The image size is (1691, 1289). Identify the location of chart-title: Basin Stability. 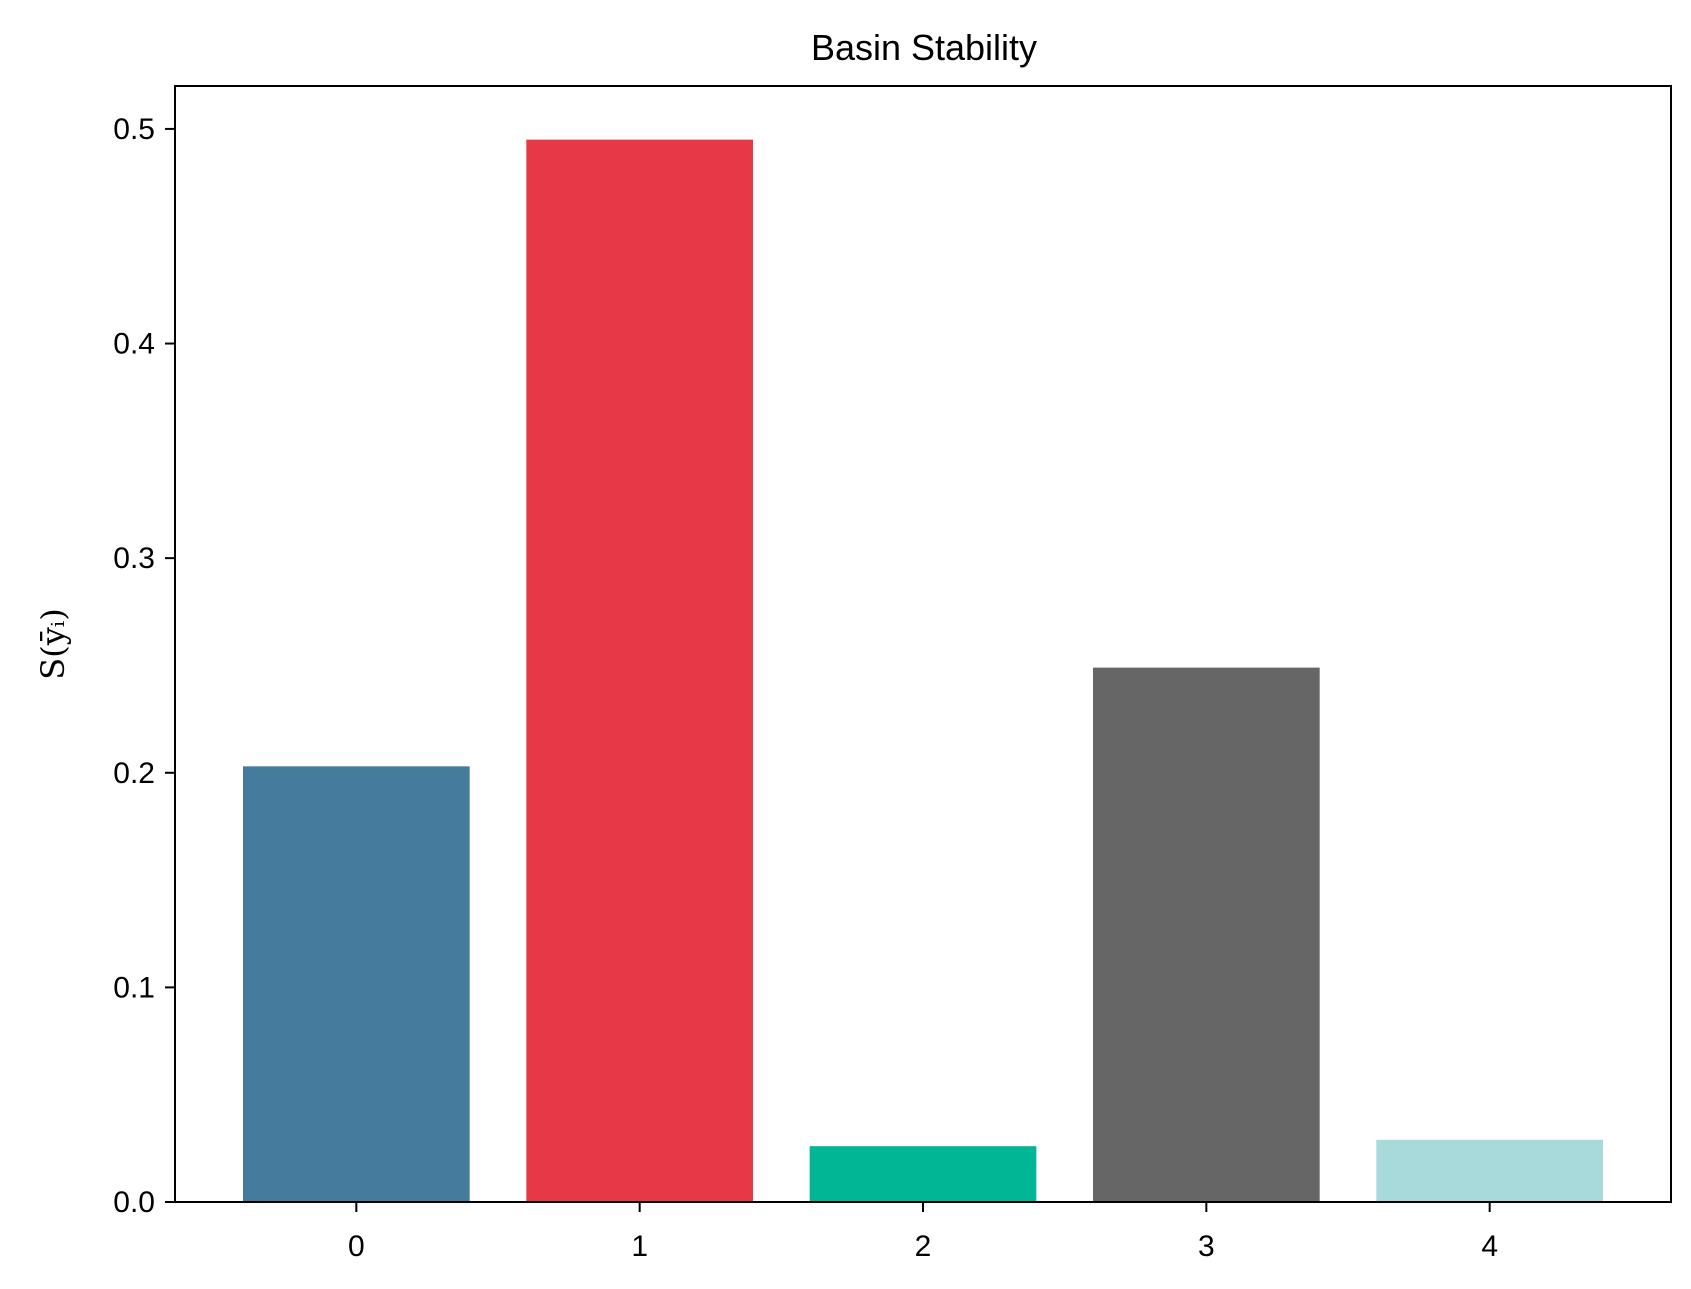
(924, 47).